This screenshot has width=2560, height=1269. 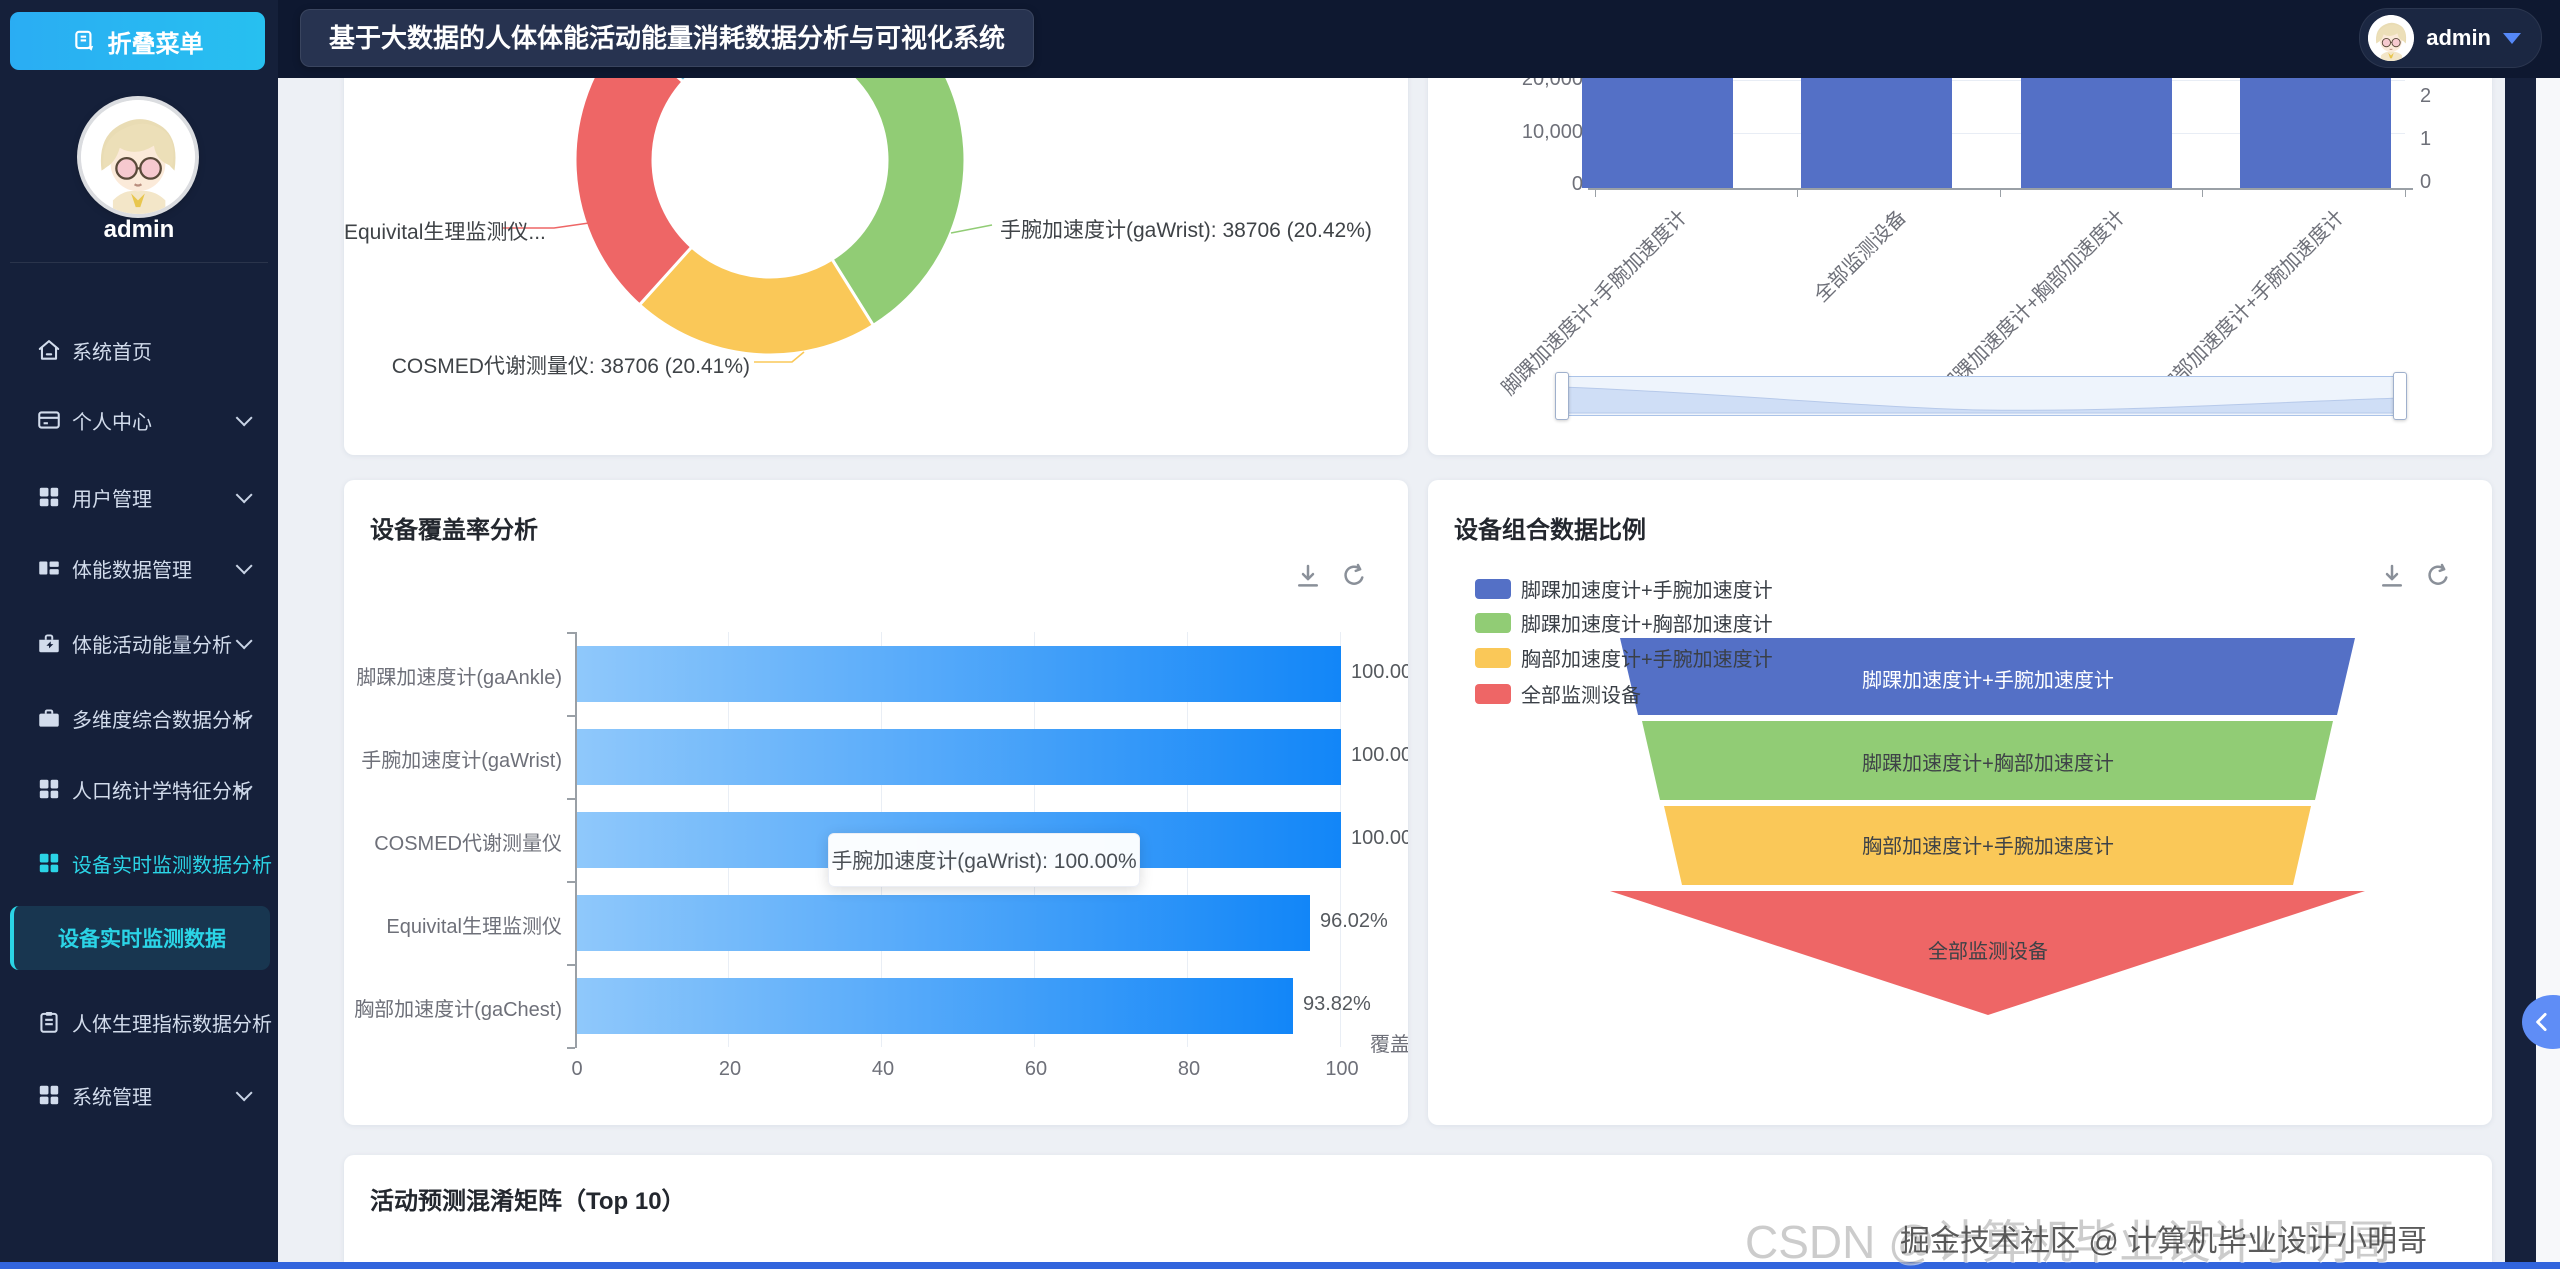 I want to click on collapse-menu-label: 折叠菜单, so click(x=155, y=44).